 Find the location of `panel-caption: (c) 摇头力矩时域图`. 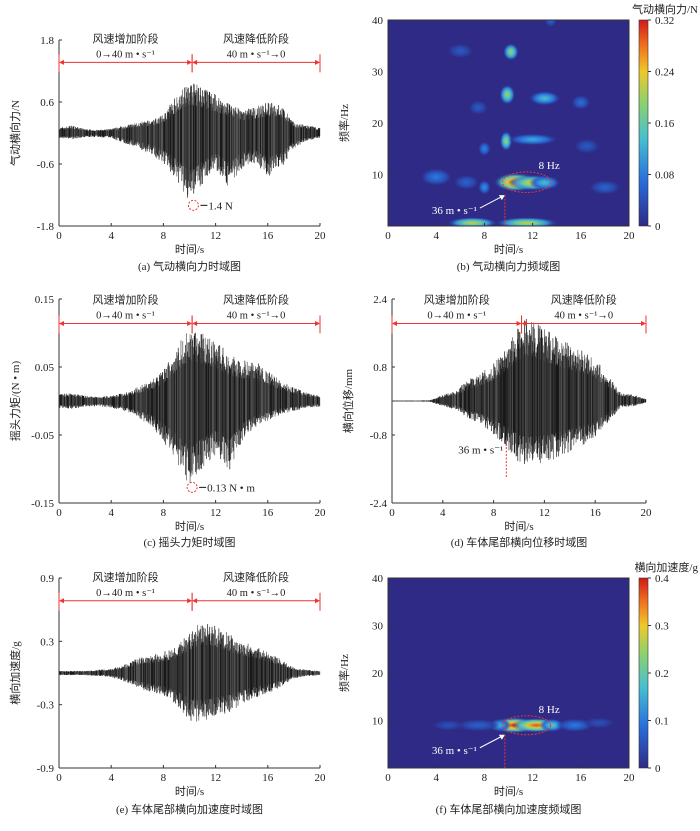

panel-caption: (c) 摇头力矩时域图 is located at coordinates (190, 542).